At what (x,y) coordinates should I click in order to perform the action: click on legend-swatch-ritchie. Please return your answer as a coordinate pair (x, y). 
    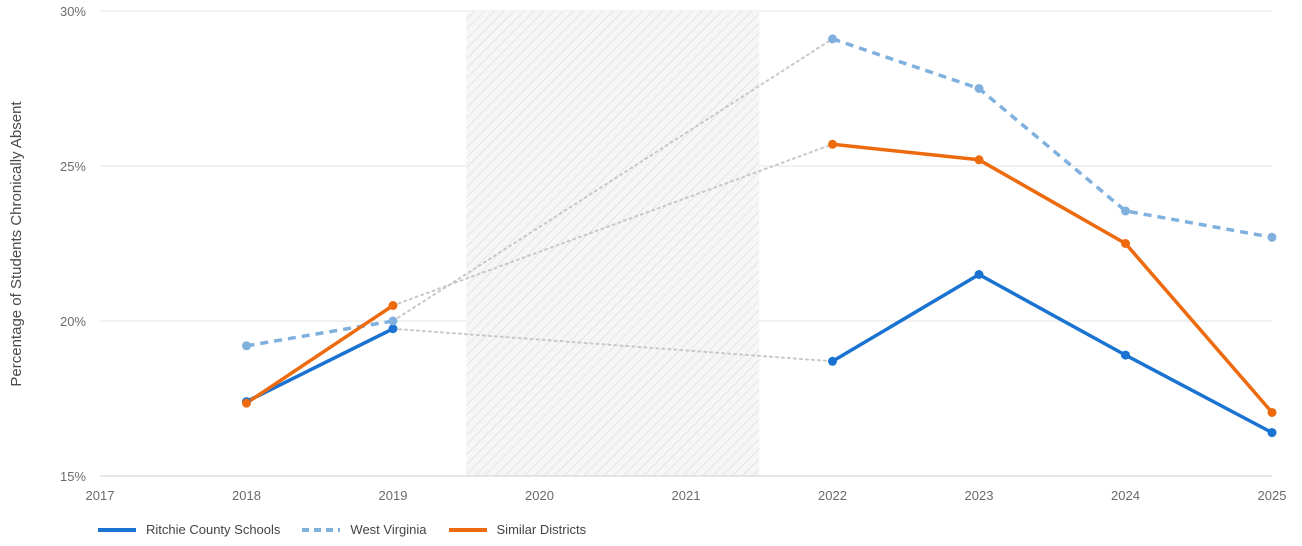
    Looking at the image, I should click on (117, 529).